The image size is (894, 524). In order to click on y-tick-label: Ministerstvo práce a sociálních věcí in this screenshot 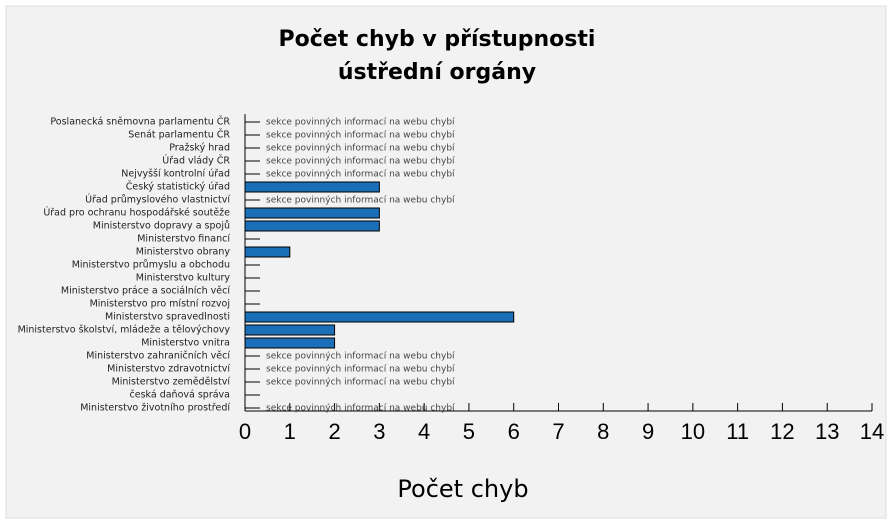, I will do `click(145, 291)`.